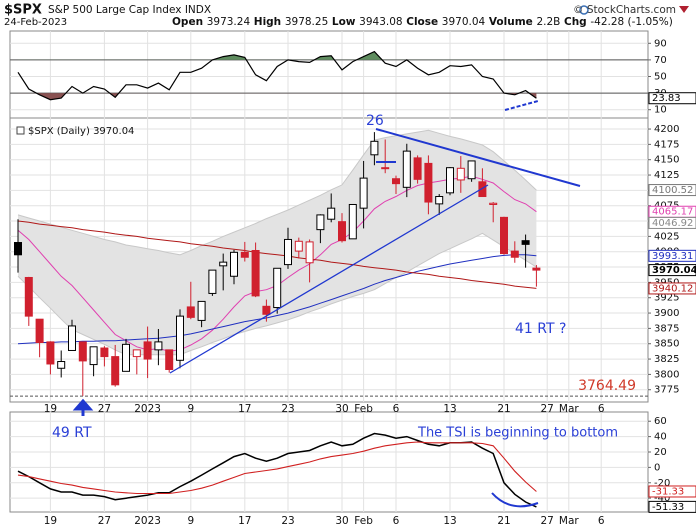 The height and width of the screenshot is (530, 696). What do you see at coordinates (631, 22) in the screenshot?
I see `quote-value: -42.28 (-1.05%)` at bounding box center [631, 22].